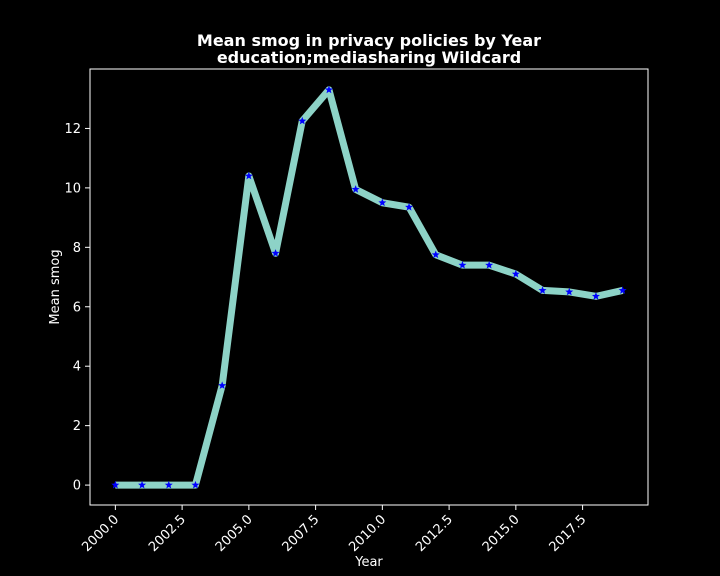 The image size is (720, 576). Describe the element at coordinates (369, 57) in the screenshot. I see `chart-subtitle: education;mediasharing Wildcard` at that location.